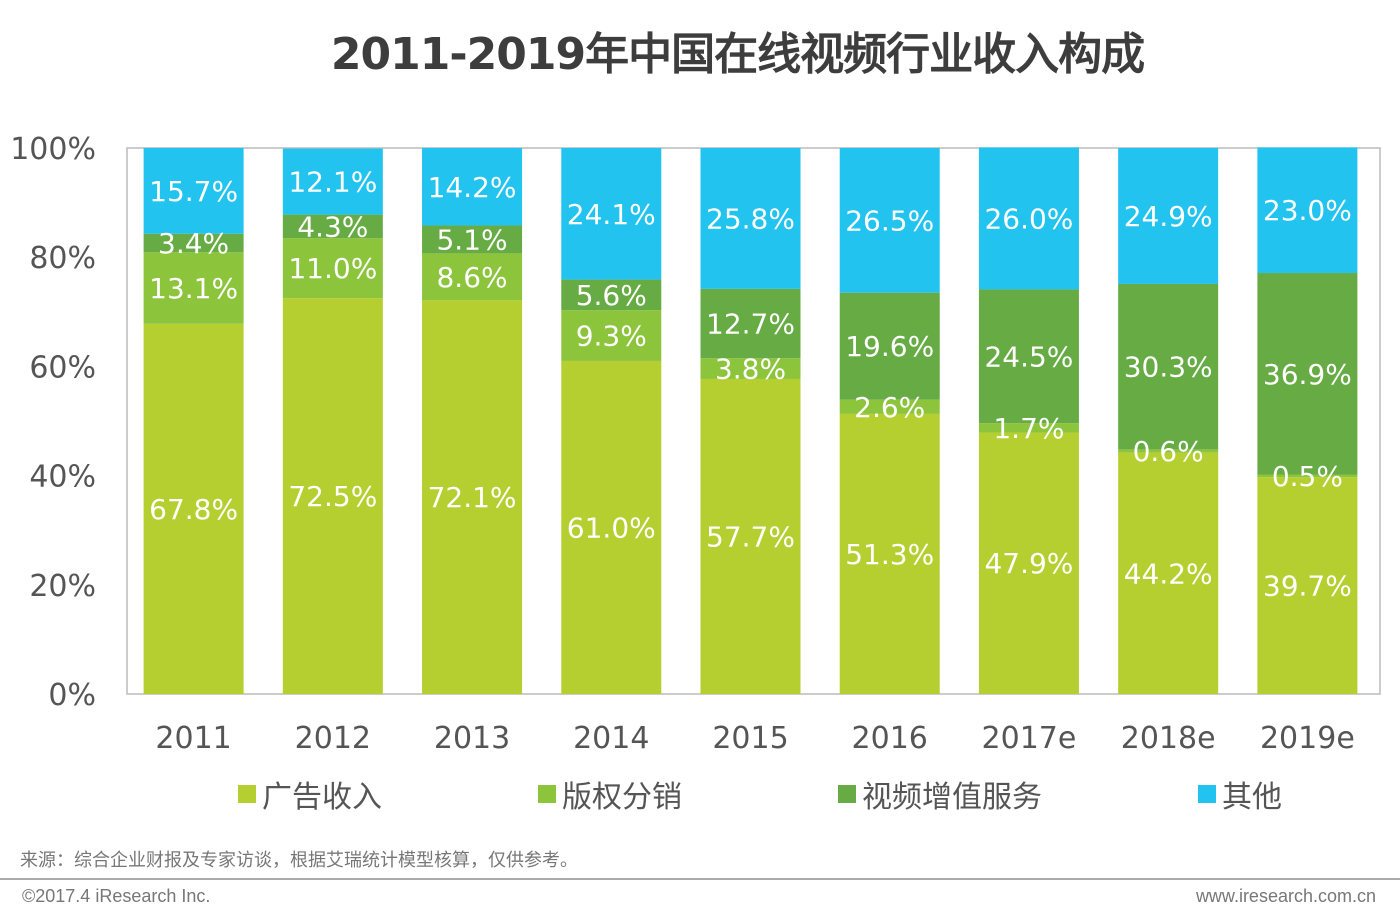  I want to click on y-tick-label: 80%, so click(62, 258).